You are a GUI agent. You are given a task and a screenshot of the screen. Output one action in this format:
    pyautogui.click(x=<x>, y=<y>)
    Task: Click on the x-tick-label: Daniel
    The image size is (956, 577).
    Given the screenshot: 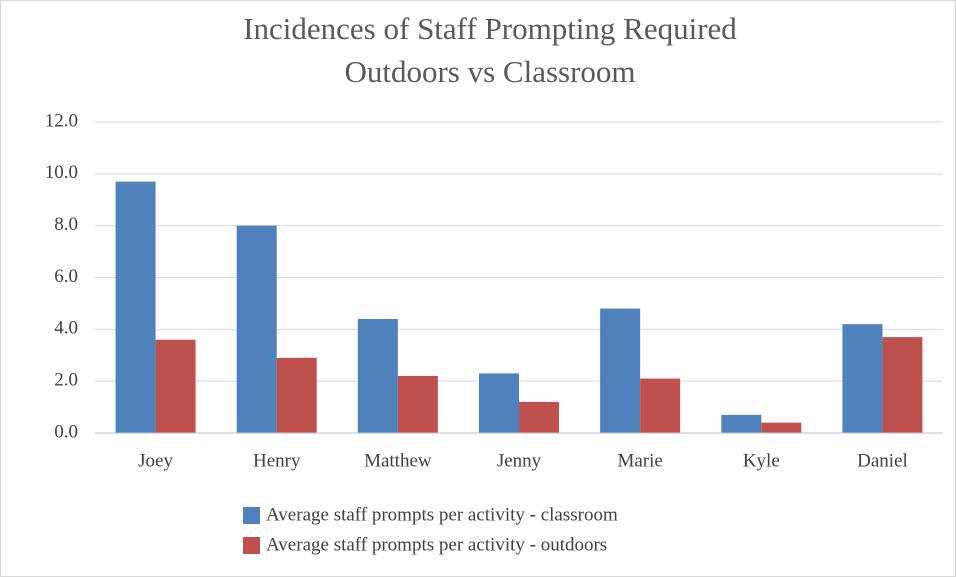 What is the action you would take?
    pyautogui.click(x=882, y=460)
    